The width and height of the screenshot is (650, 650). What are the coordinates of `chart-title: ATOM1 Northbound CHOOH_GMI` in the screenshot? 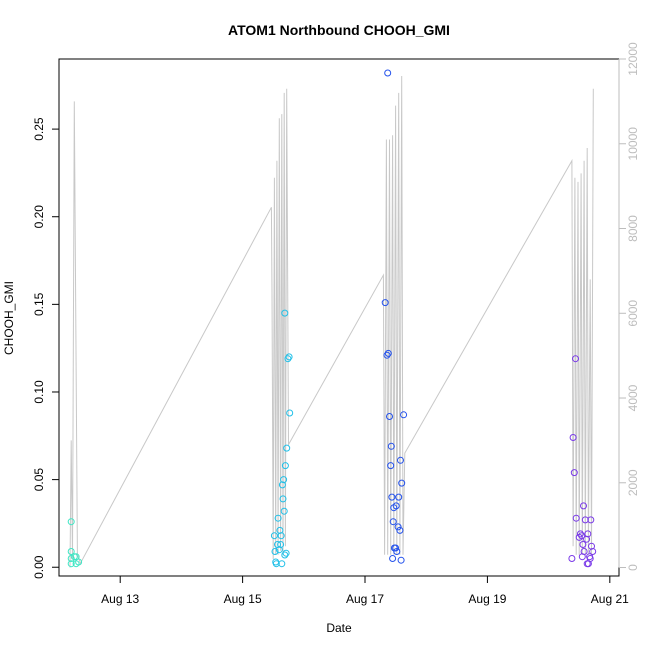 It's located at (339, 30).